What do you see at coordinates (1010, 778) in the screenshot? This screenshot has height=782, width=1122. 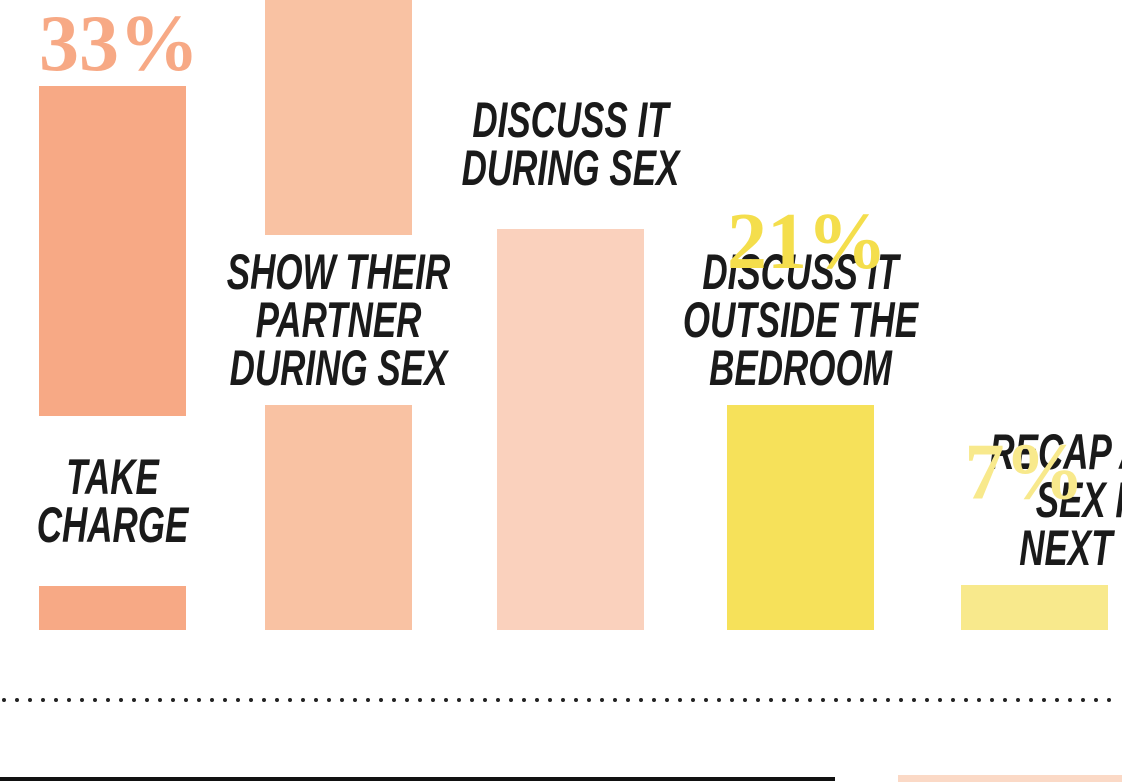 I see `footer-block` at bounding box center [1010, 778].